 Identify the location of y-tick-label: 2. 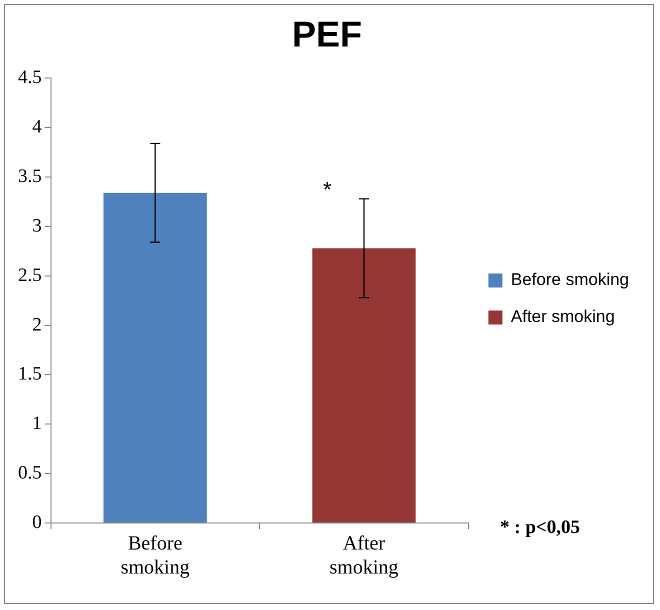
(37, 325).